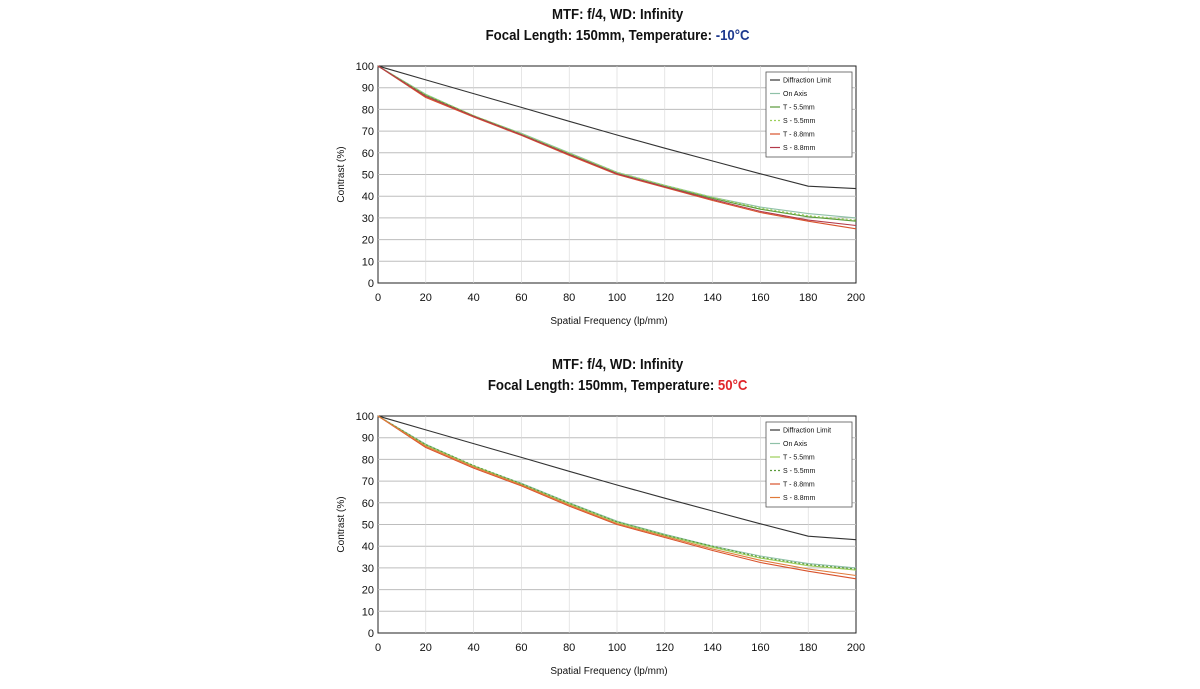 Image resolution: width=1200 pixels, height=689 pixels. I want to click on series-line-t-5-5mm, so click(617, 493).